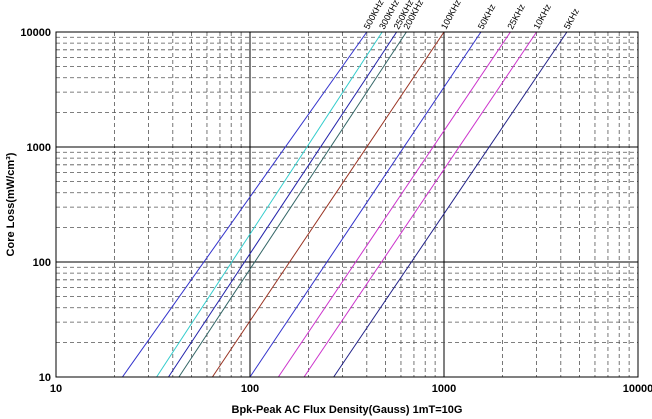 The width and height of the screenshot is (652, 419). What do you see at coordinates (571, 18) in the screenshot?
I see `series-label-5khz: 5KHz` at bounding box center [571, 18].